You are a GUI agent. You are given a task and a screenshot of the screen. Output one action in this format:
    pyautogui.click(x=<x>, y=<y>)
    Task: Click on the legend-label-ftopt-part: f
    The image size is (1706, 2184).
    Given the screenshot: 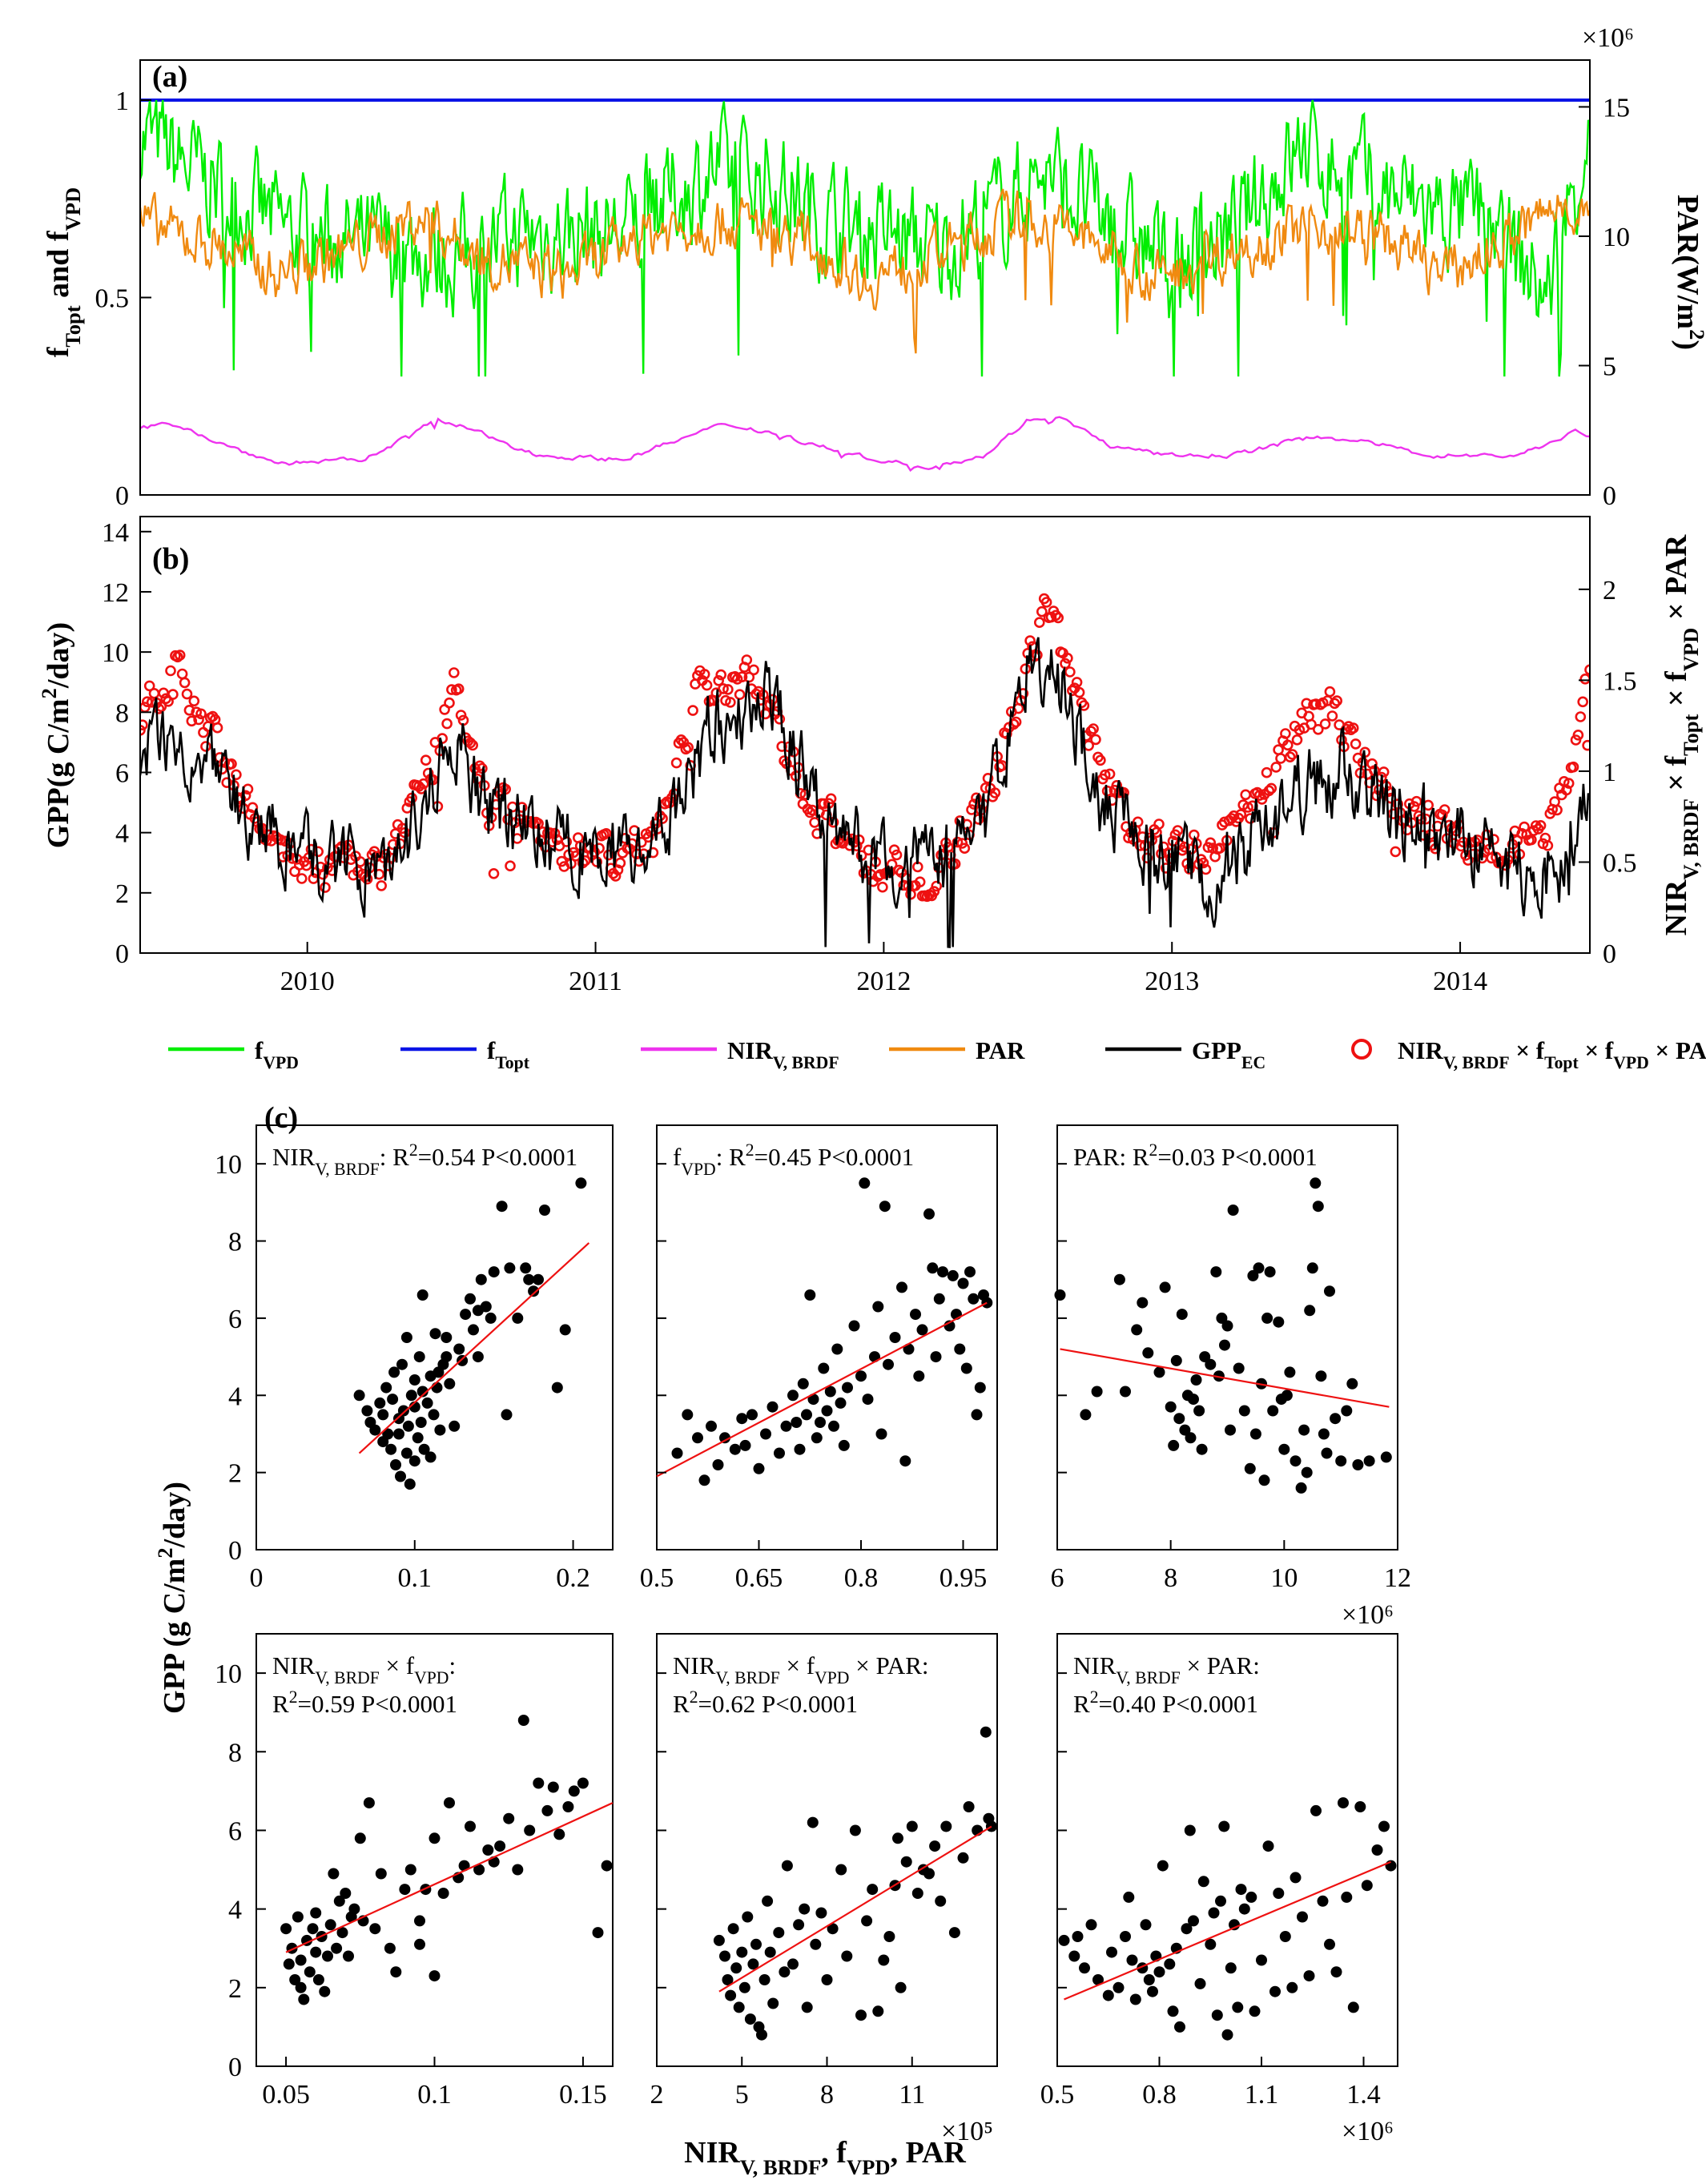 What is the action you would take?
    pyautogui.click(x=491, y=1050)
    